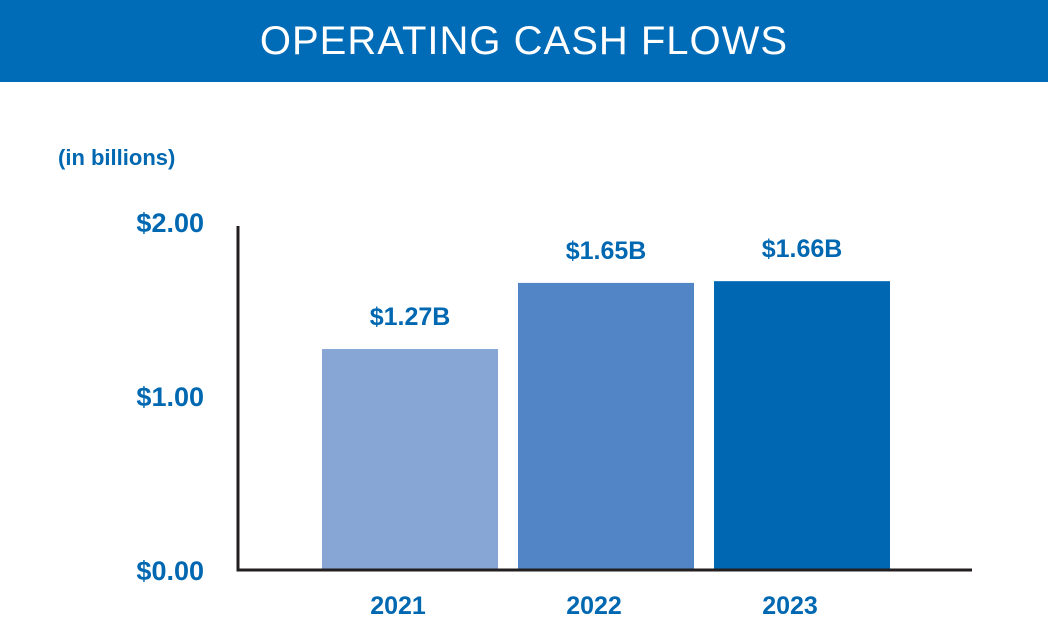 The image size is (1048, 623). I want to click on value-label-2021: $1.27B, so click(410, 317).